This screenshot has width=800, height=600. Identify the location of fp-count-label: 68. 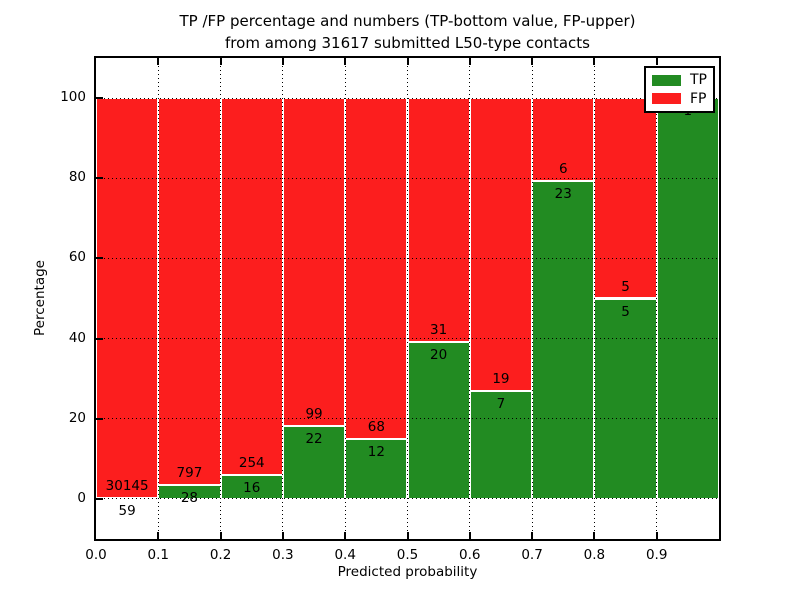
(376, 426).